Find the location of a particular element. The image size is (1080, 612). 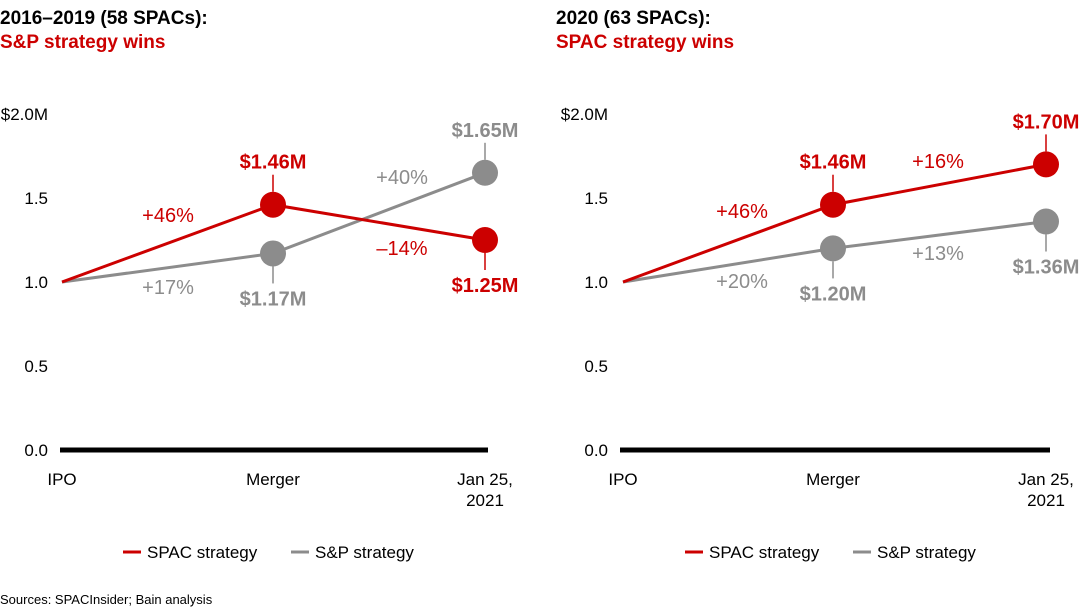

value-label: $1.36M is located at coordinates (1046, 268).